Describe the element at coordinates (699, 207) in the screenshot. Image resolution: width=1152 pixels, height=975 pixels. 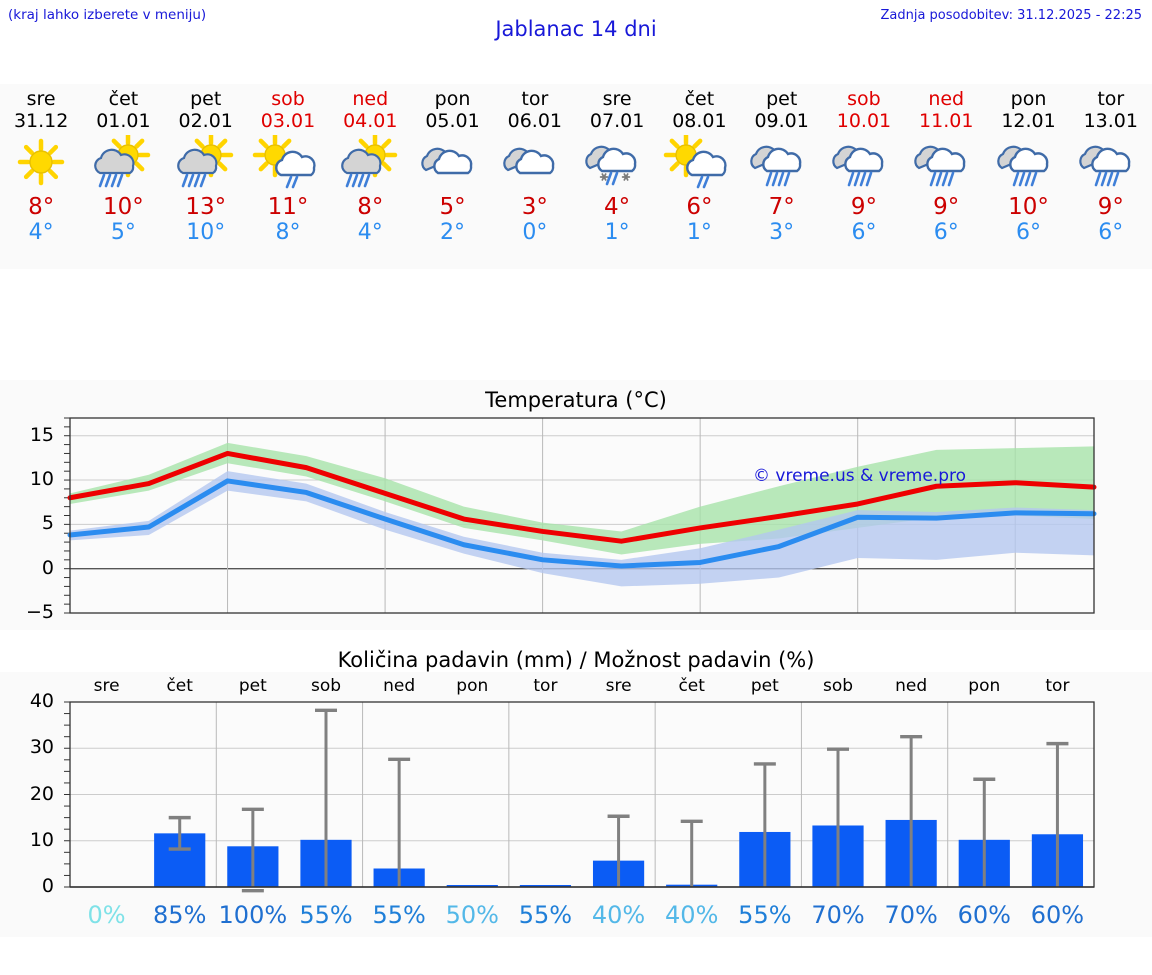
I see `temperature-max-label: 6°` at that location.